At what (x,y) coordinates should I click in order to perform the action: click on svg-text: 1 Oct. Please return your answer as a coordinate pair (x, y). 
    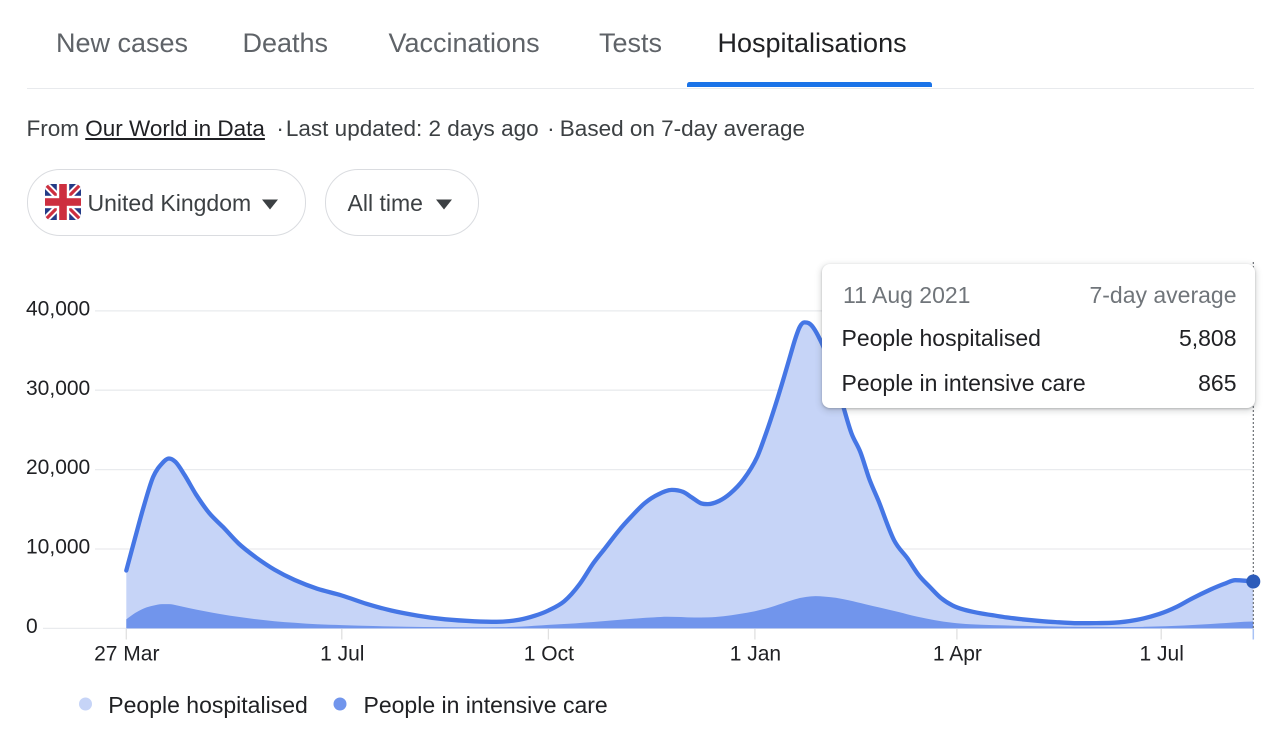
    Looking at the image, I should click on (549, 653).